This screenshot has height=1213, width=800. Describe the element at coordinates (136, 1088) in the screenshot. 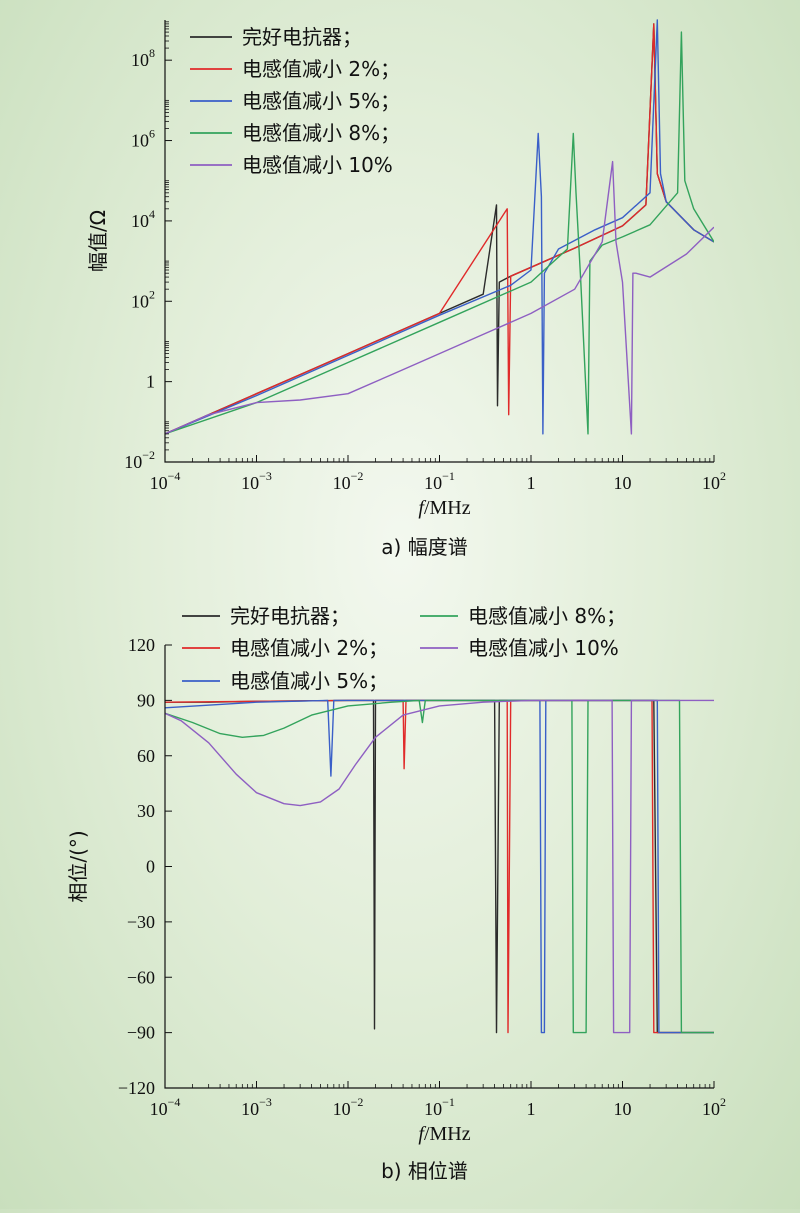

I see `y-tick-label: −120` at that location.